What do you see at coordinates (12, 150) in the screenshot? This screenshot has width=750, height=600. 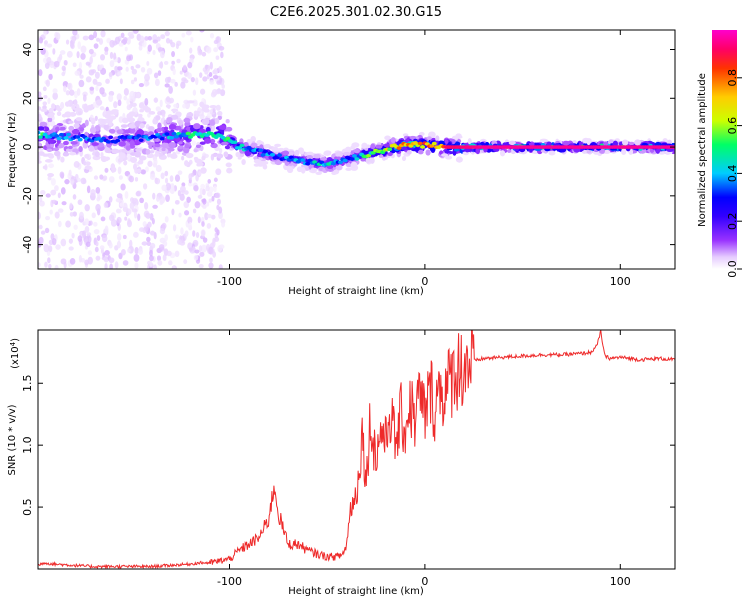 I see `heatmap-y-label: Frequency (Hz)` at bounding box center [12, 150].